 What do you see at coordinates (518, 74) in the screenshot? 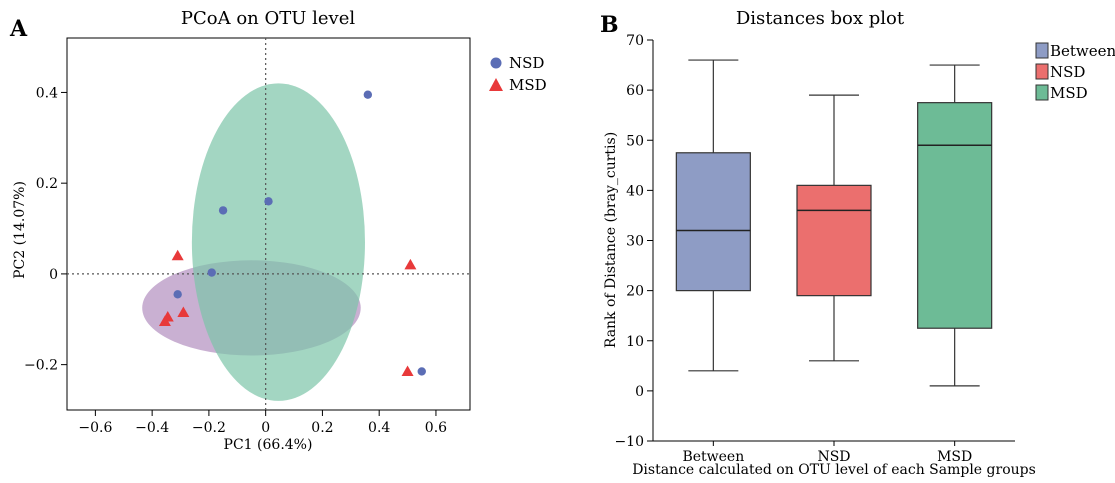
I see `pcoa-legend: NSD MSD` at bounding box center [518, 74].